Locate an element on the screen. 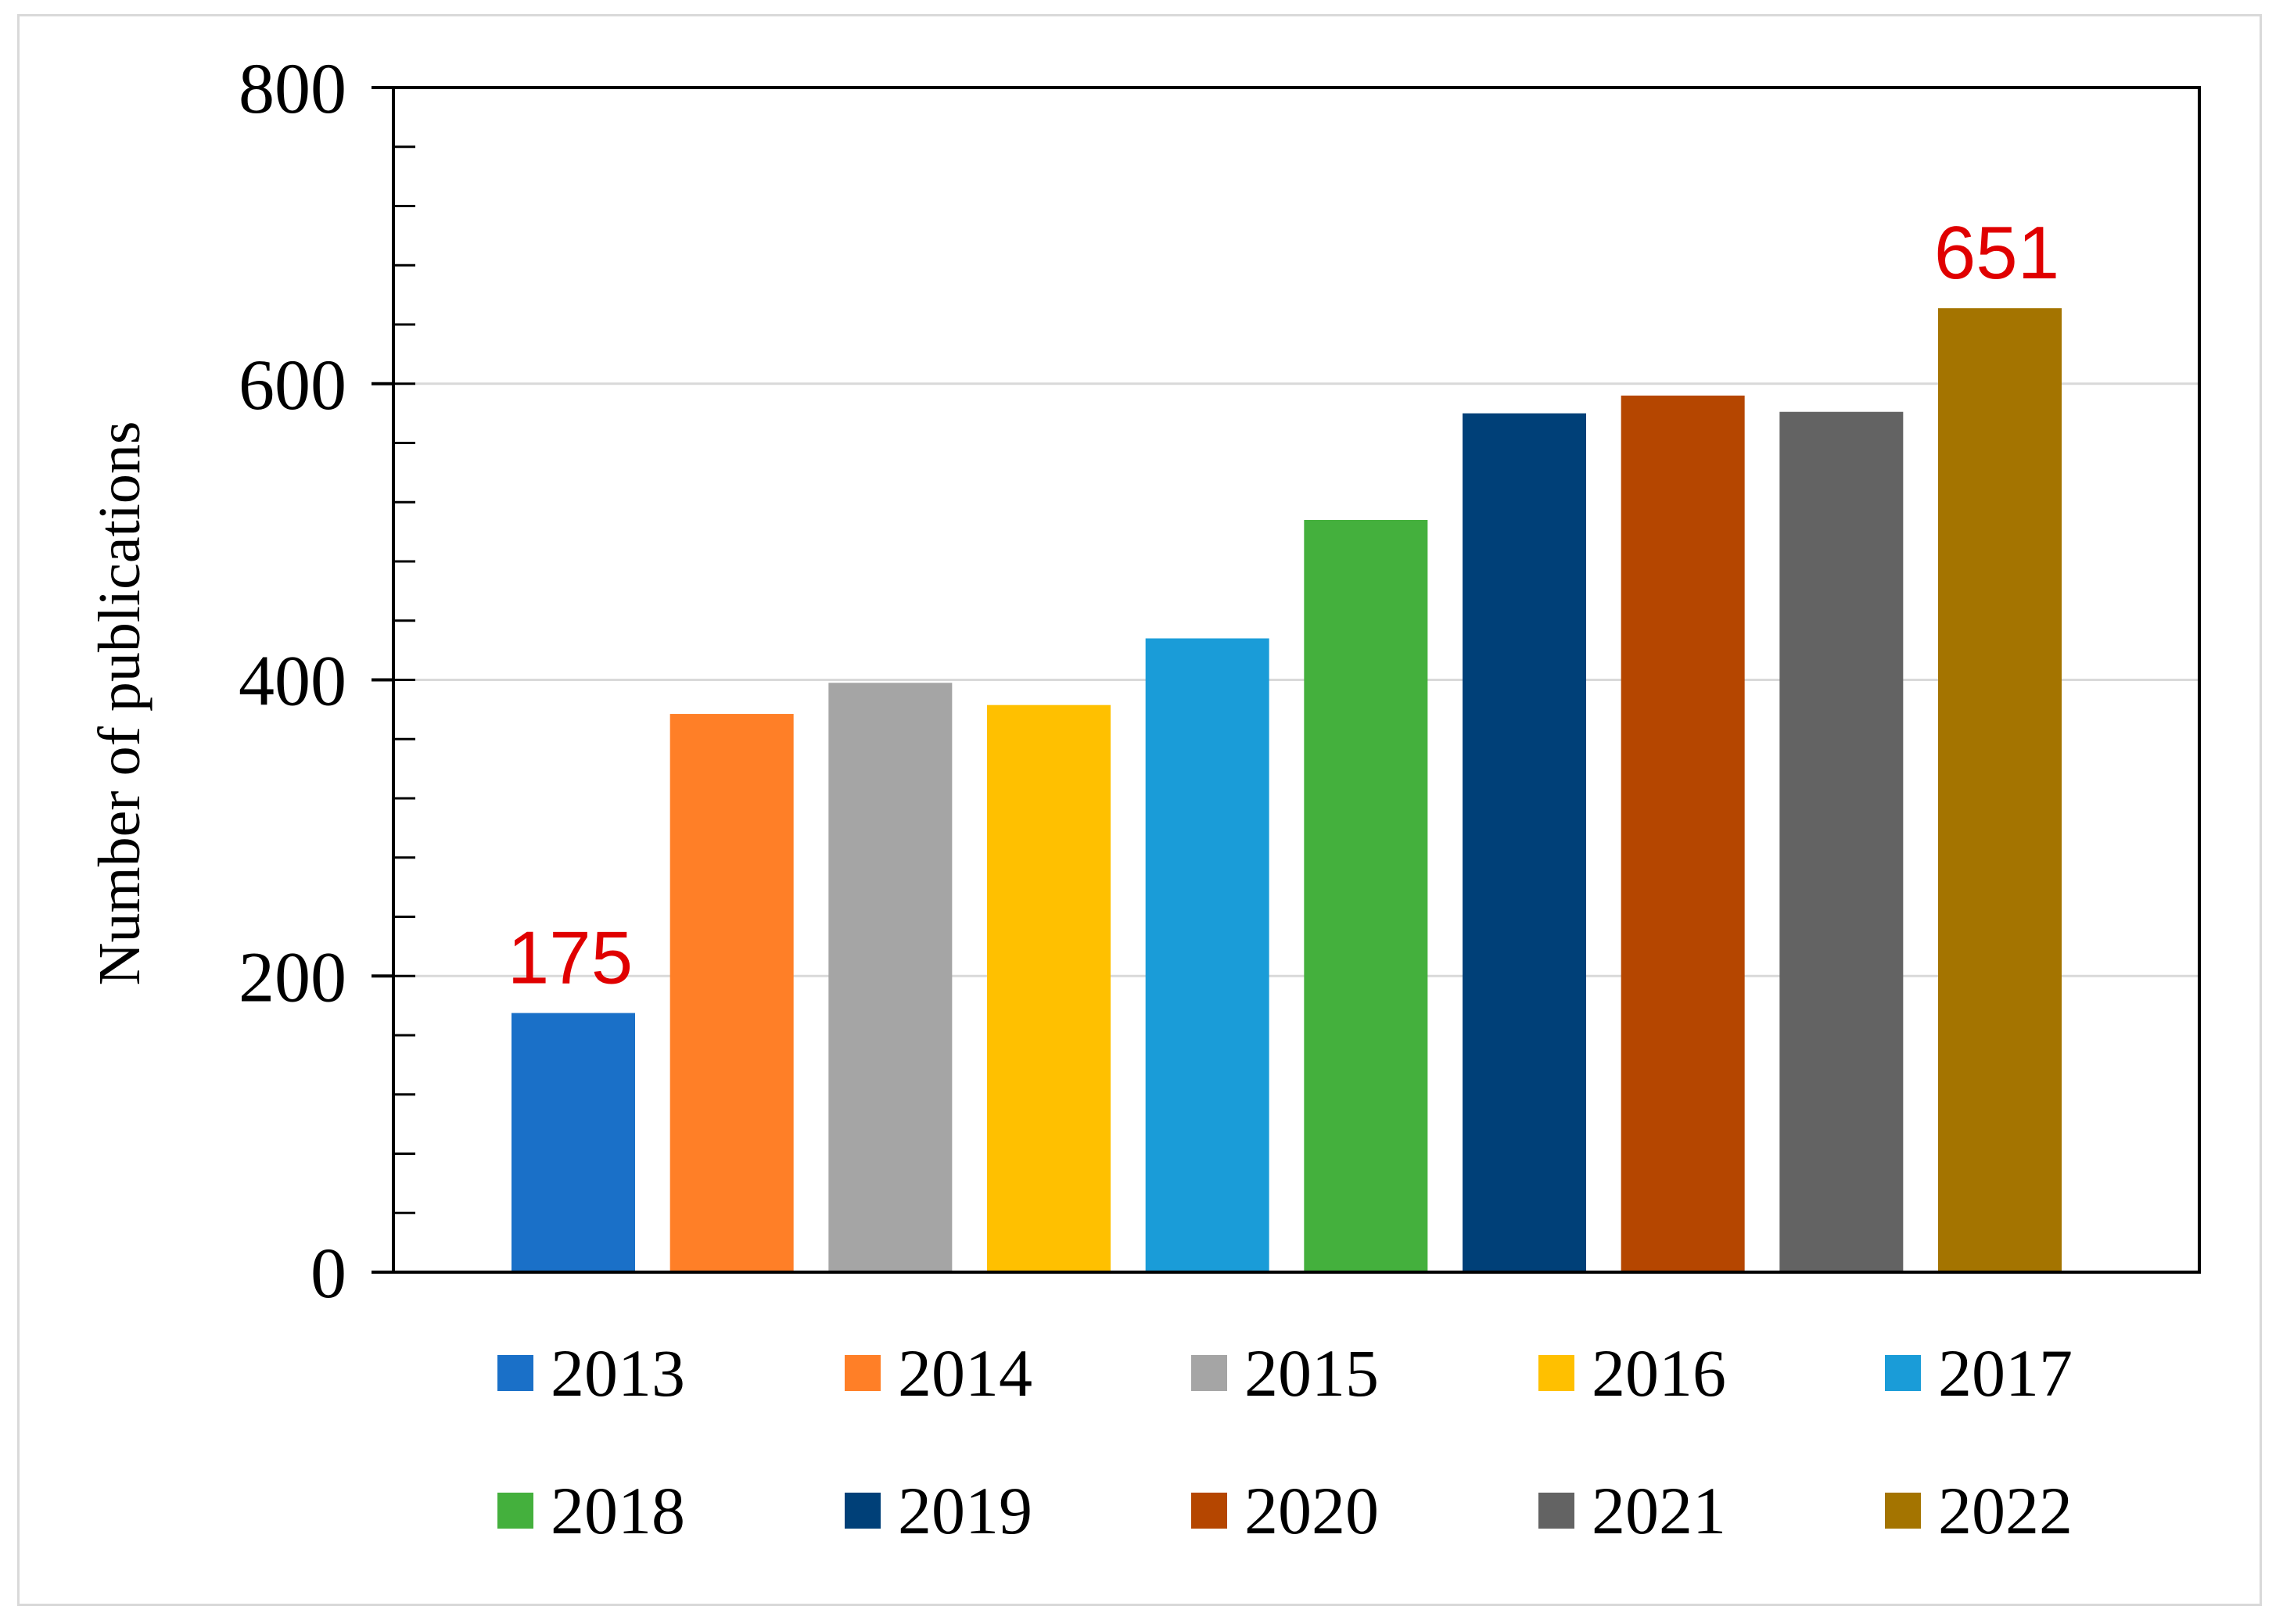  bar-2018 is located at coordinates (1366, 895).